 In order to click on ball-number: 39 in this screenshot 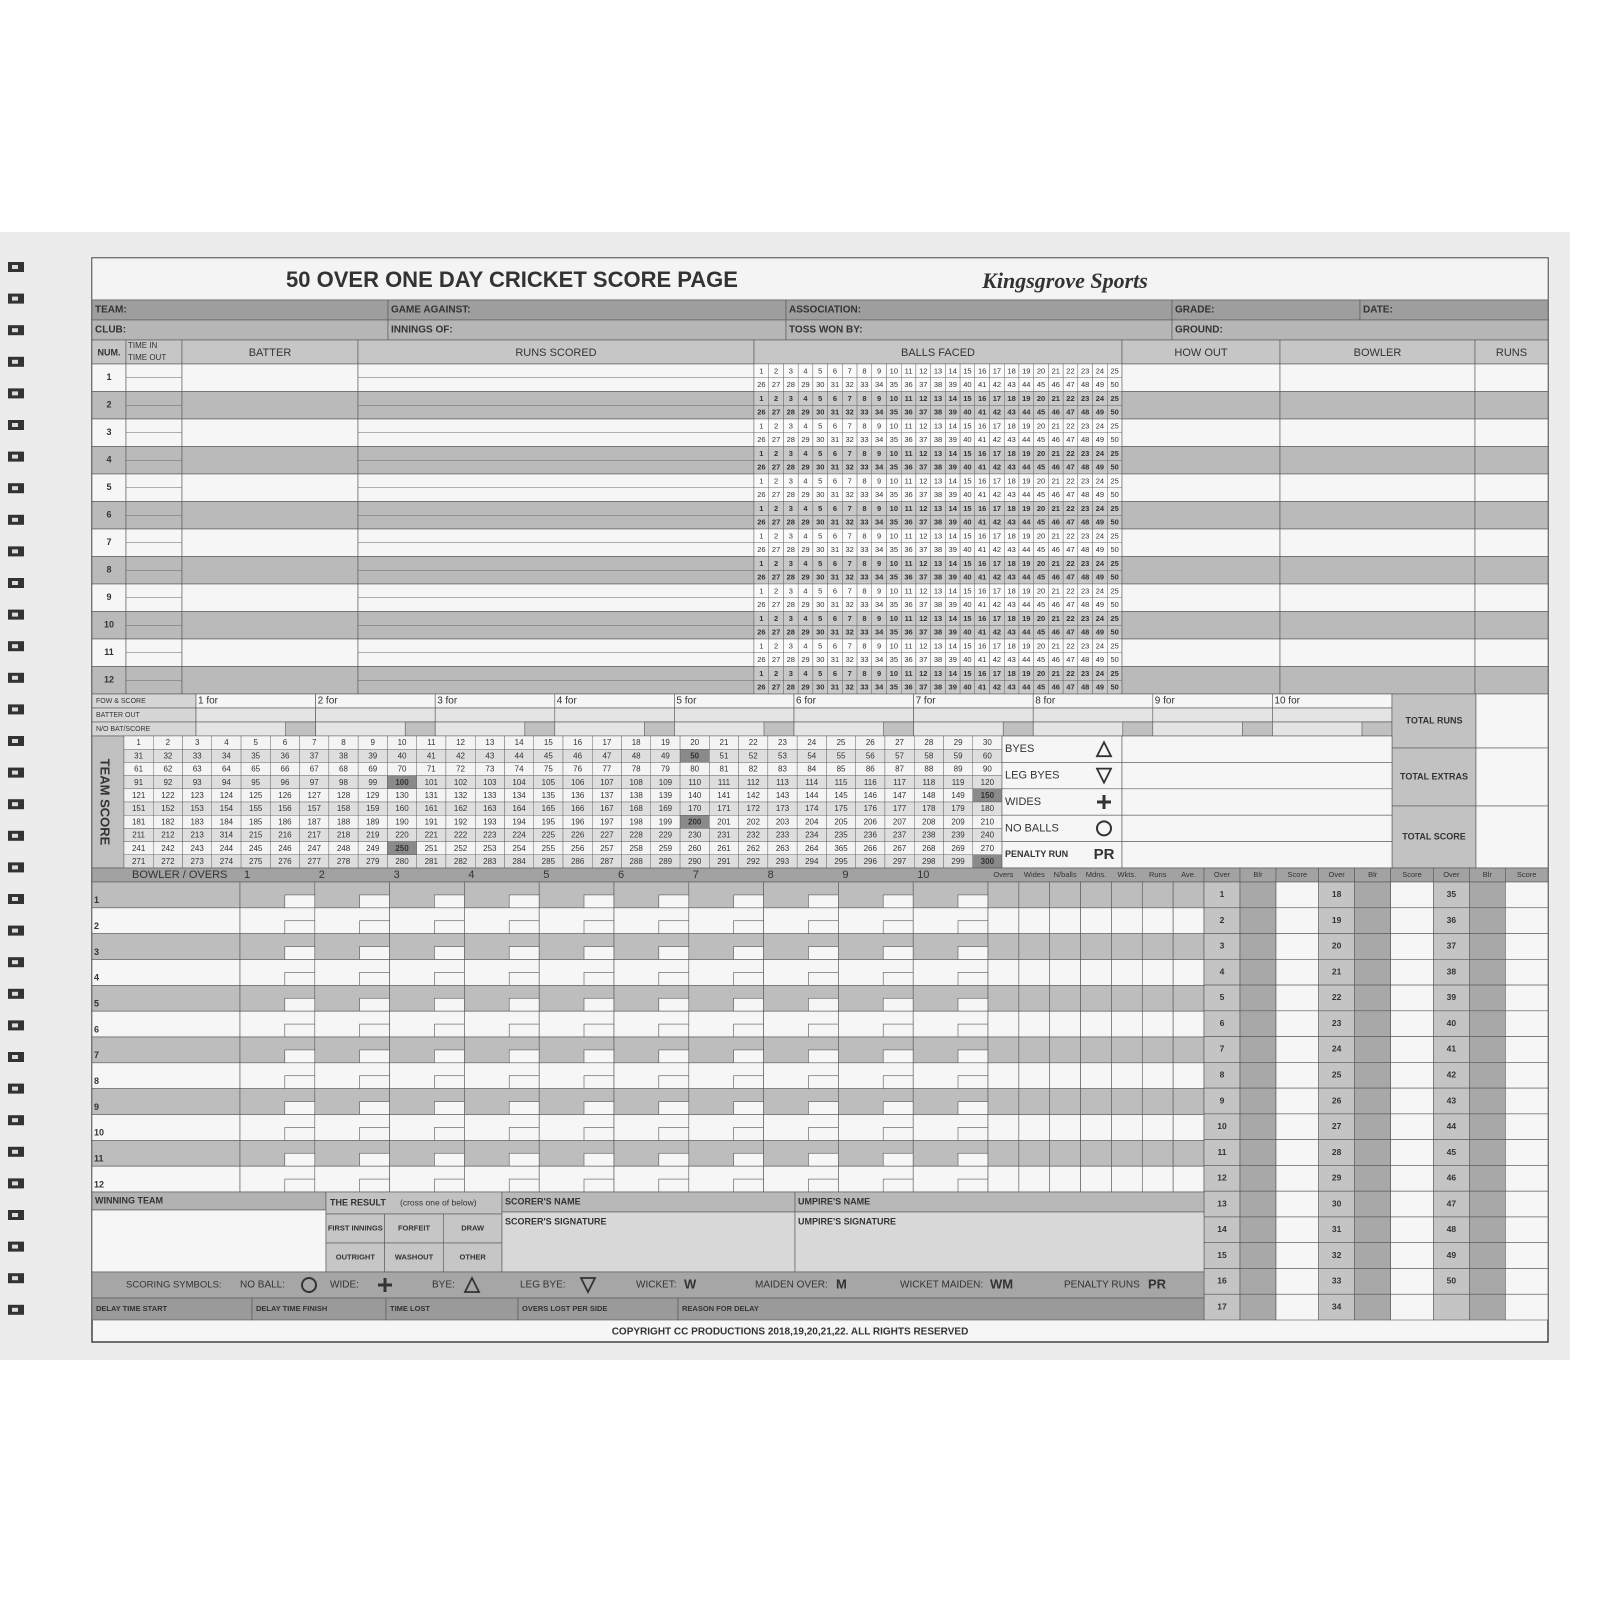, I will do `click(953, 577)`.